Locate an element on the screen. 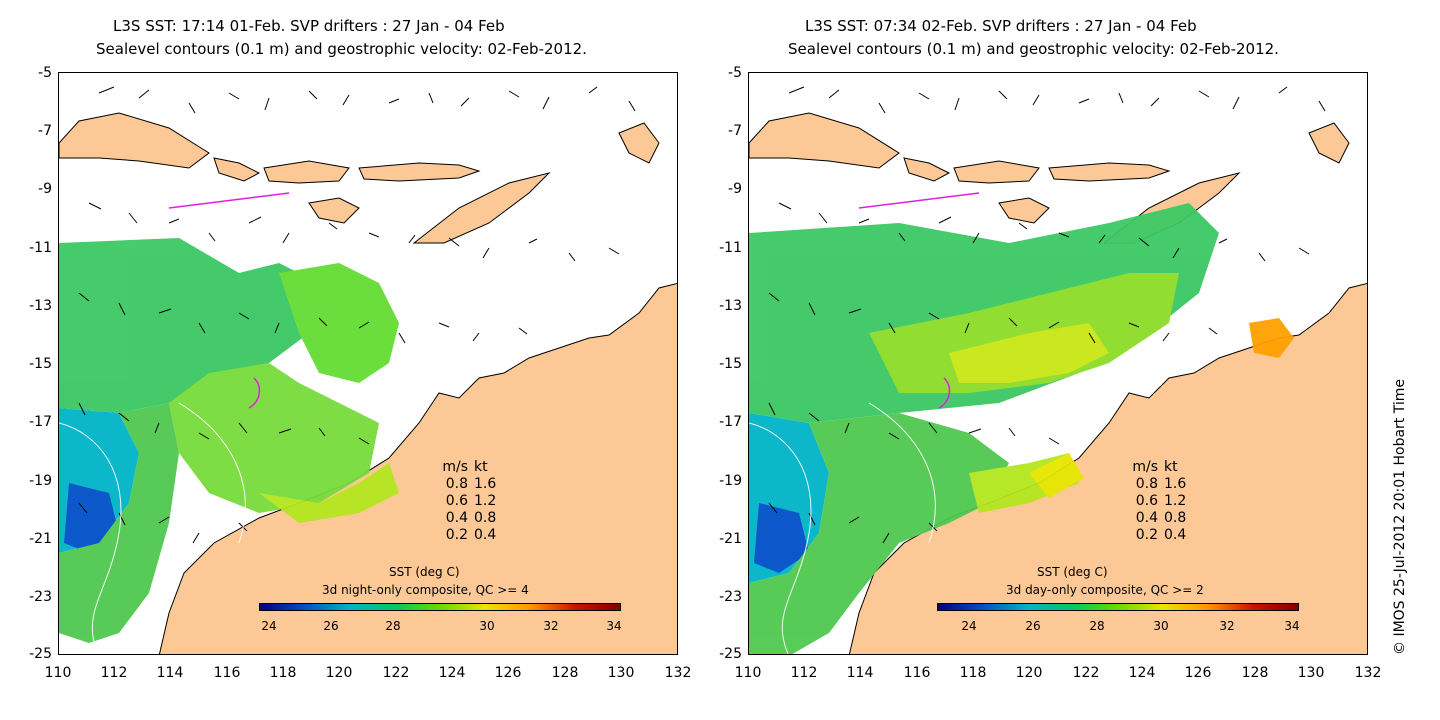  right-colorbar-title: SST (deg C) is located at coordinates (1072, 572).